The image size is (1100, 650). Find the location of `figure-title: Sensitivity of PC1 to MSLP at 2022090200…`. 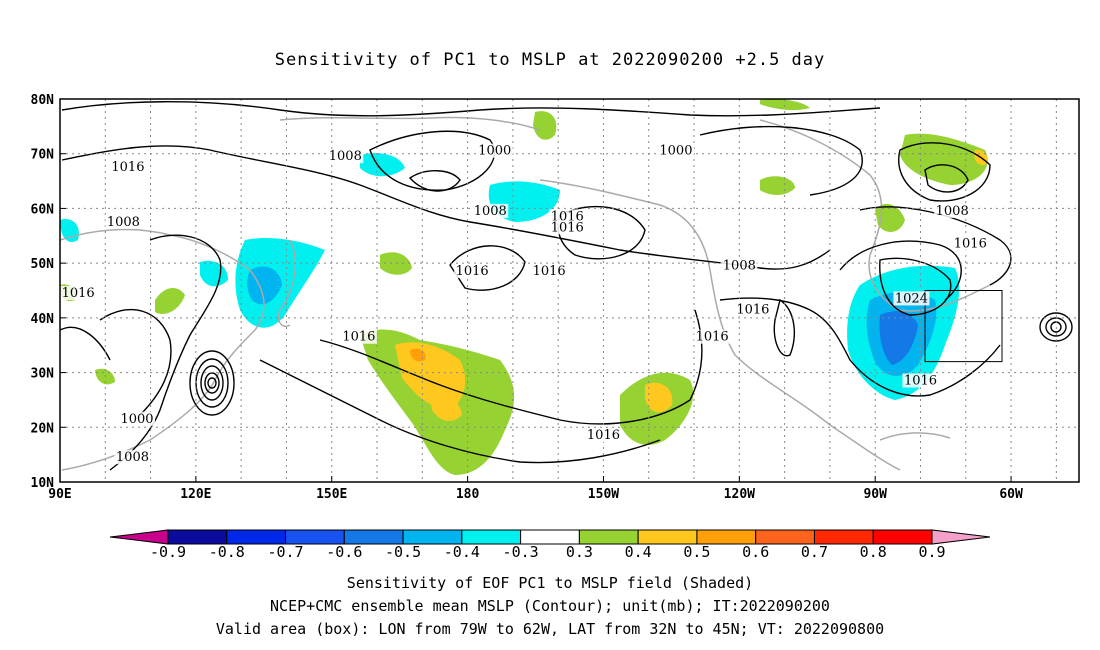

figure-title: Sensitivity of PC1 to MSLP at 2022090200… is located at coordinates (550, 60).